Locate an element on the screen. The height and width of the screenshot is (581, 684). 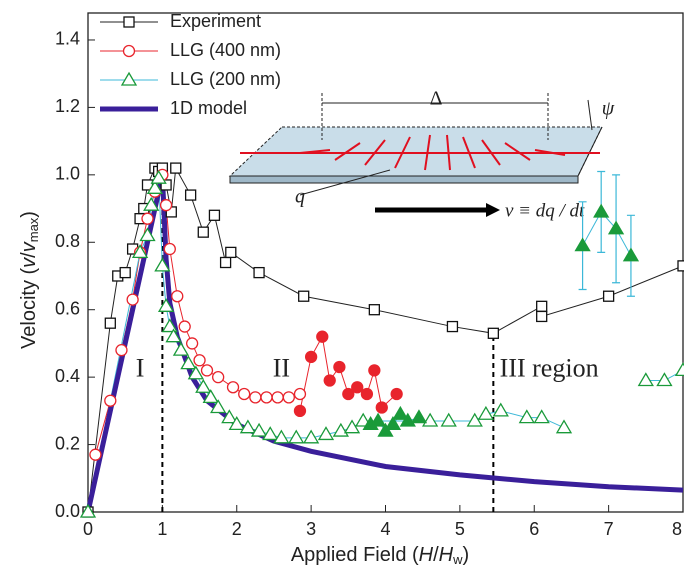
x-tick-label: 5 is located at coordinates (460, 529).